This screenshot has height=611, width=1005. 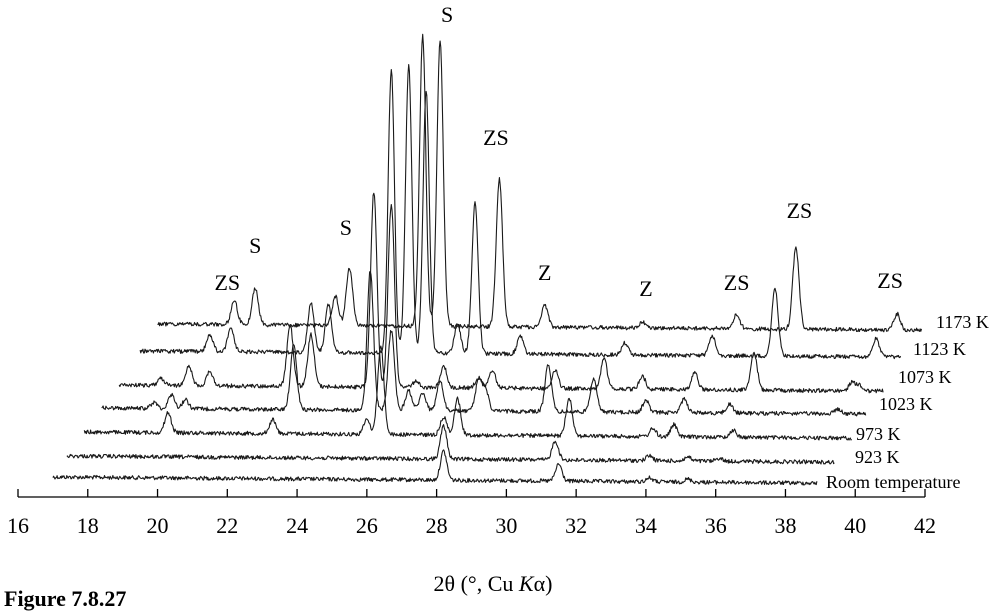 I want to click on series-label: 1023 K, so click(x=906, y=404).